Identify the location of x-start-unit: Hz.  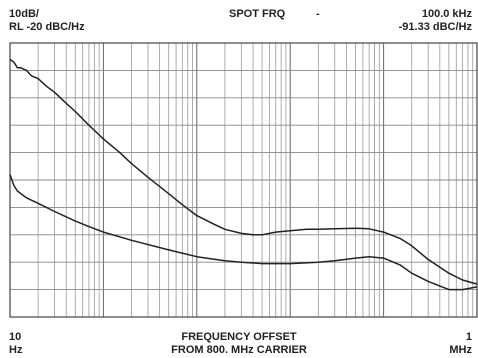
(16, 350).